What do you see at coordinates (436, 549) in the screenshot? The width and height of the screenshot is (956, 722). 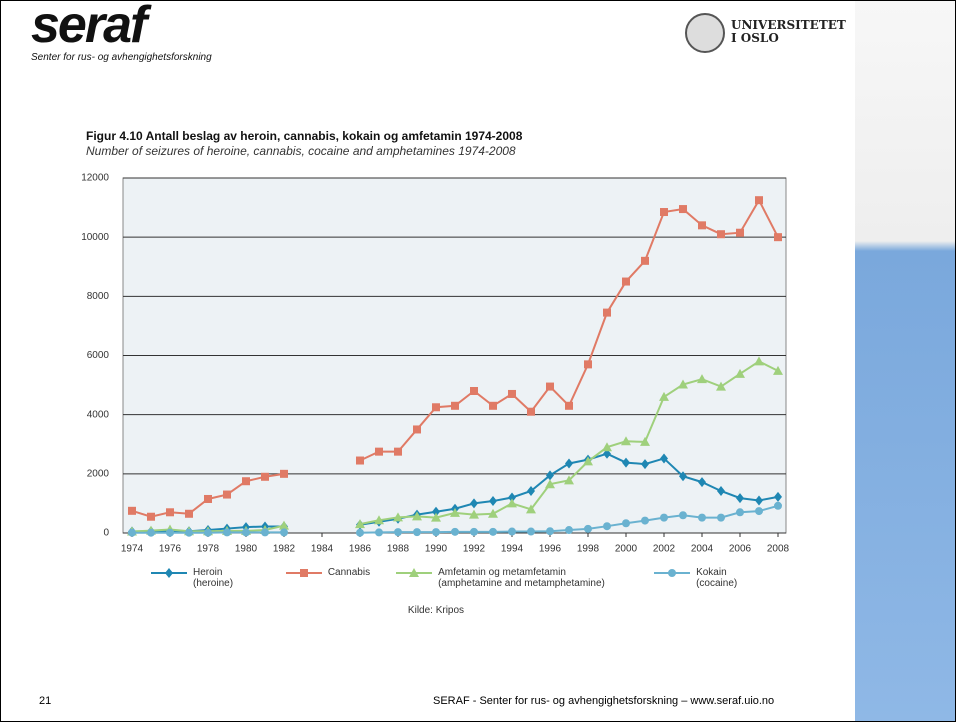 I see `x-tick-label: 1990` at bounding box center [436, 549].